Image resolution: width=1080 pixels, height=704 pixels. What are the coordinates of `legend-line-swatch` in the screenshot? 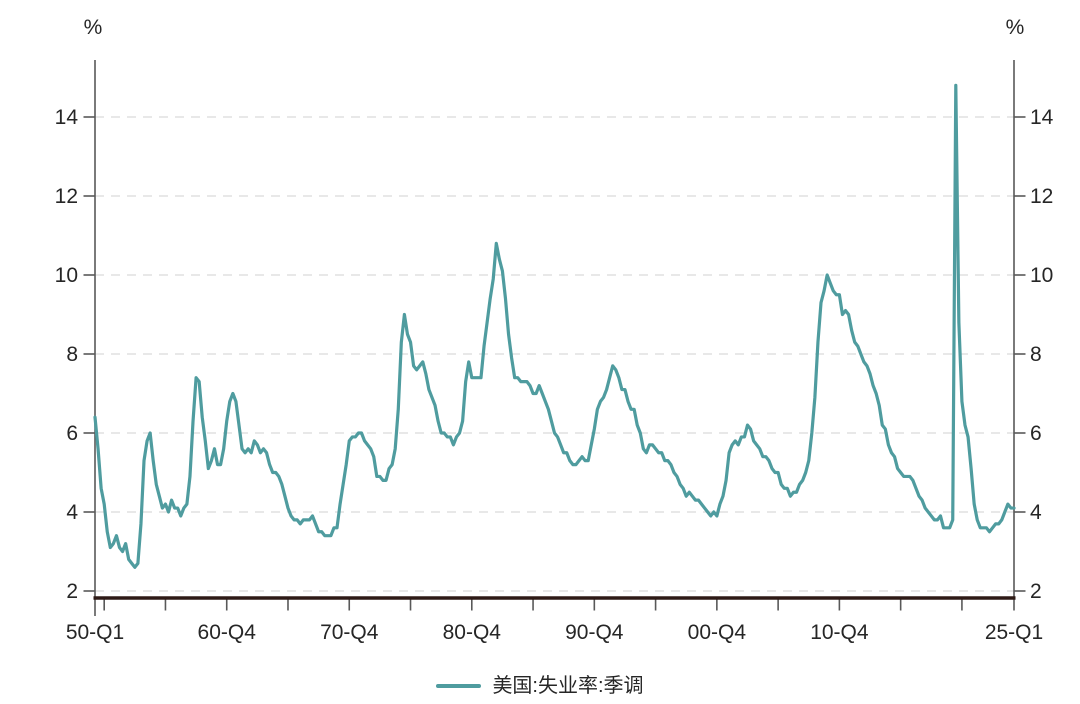 It's located at (459, 686).